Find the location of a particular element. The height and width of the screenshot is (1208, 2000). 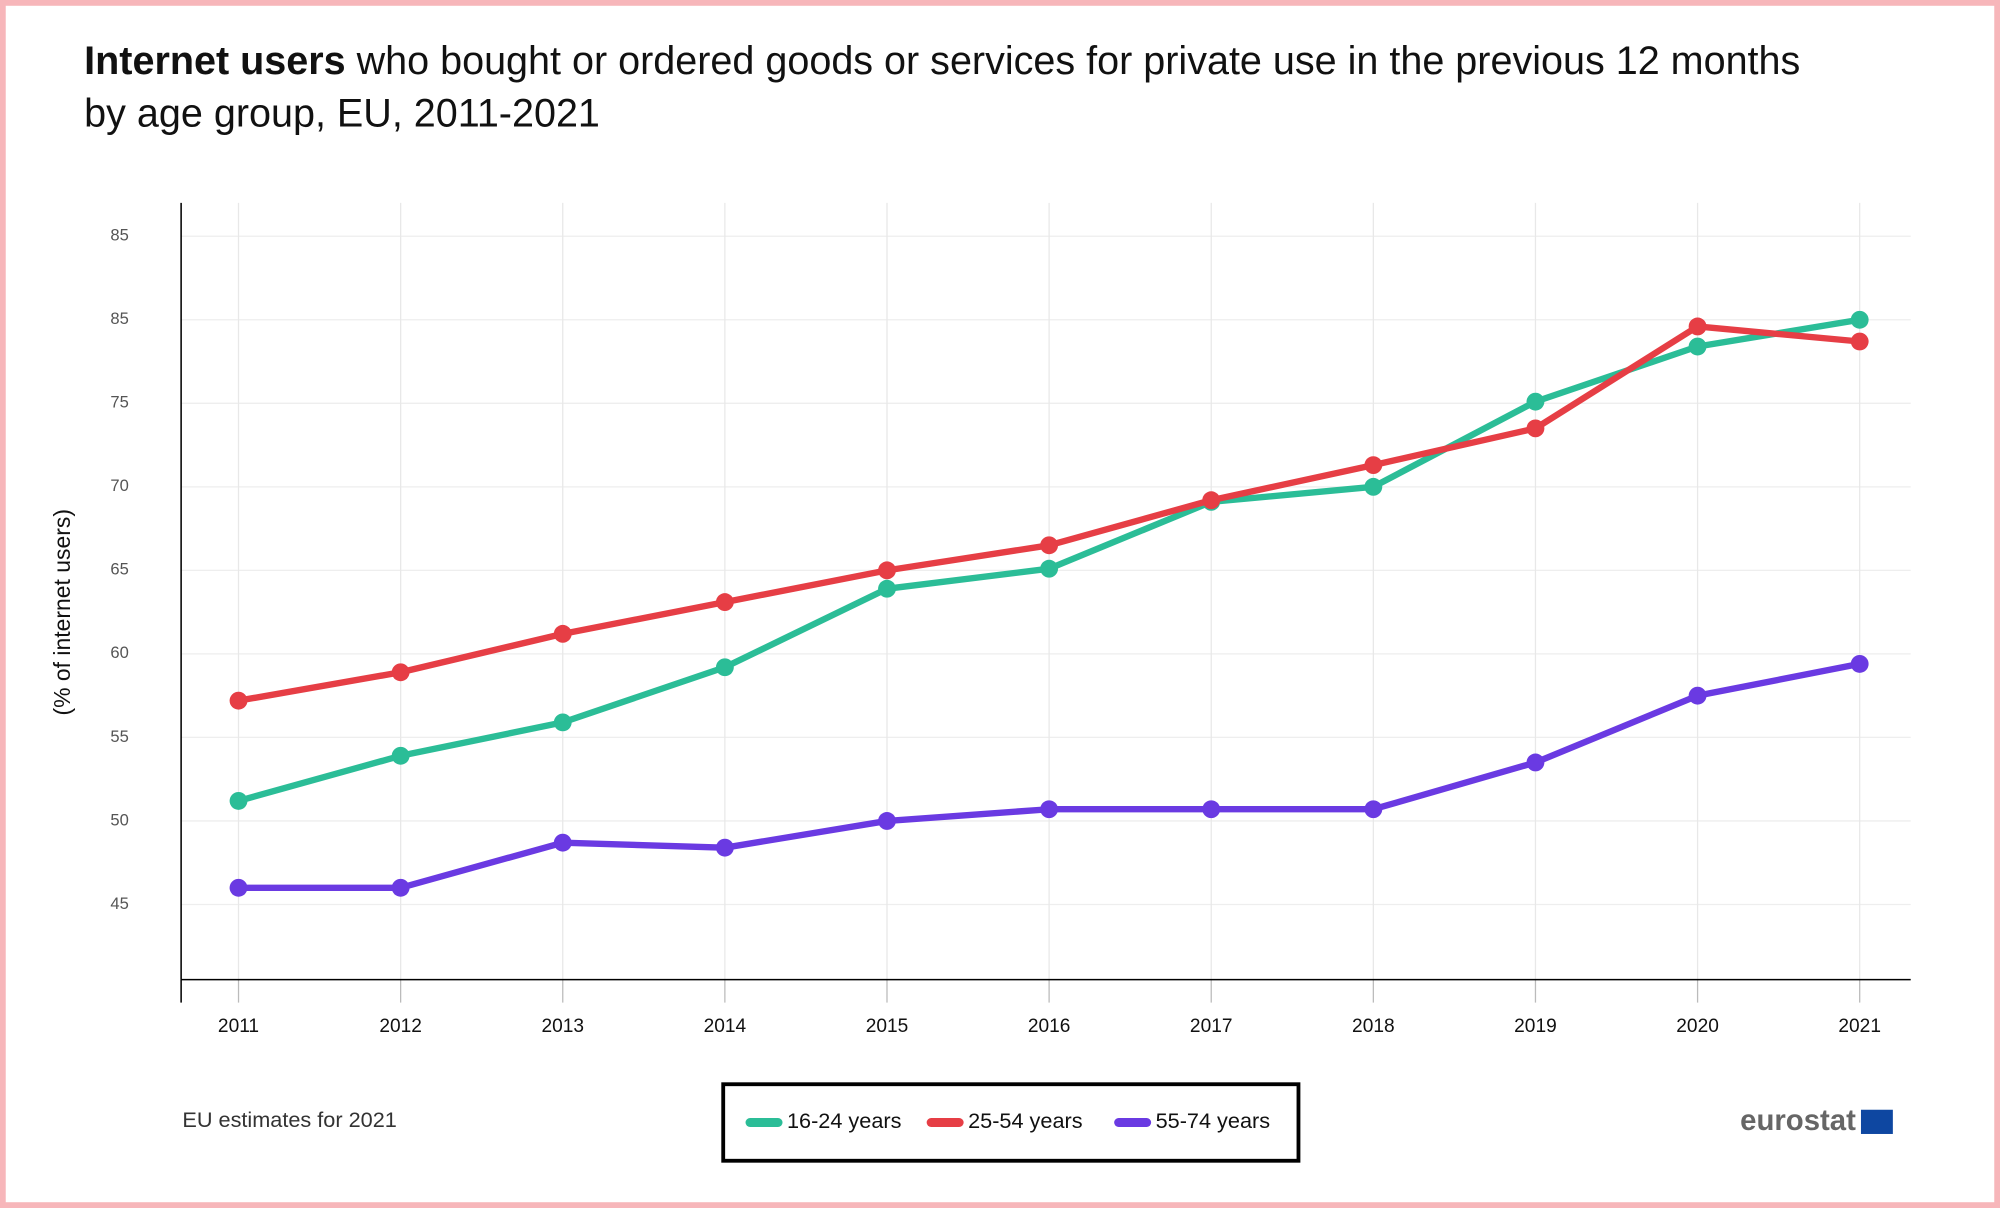

x-tick-label: 2017 is located at coordinates (1211, 1026).